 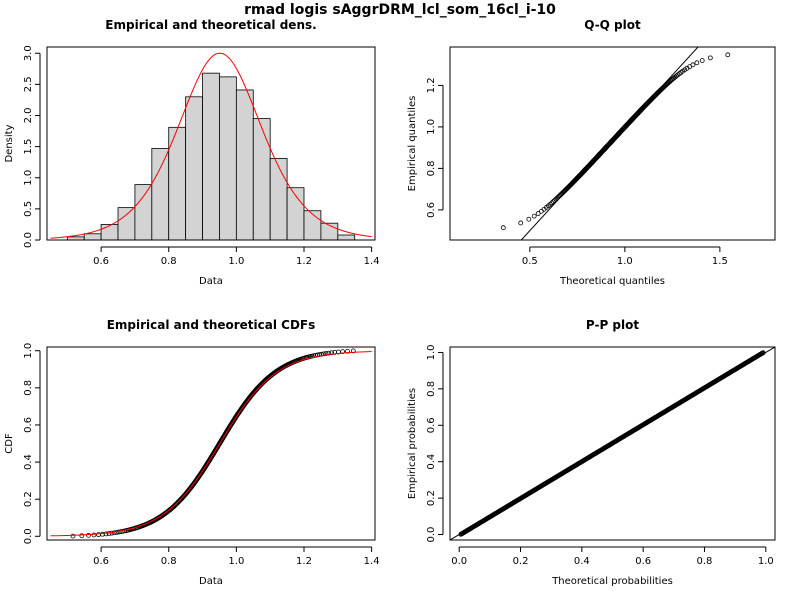 I want to click on pp-reference-line, so click(x=612, y=443).